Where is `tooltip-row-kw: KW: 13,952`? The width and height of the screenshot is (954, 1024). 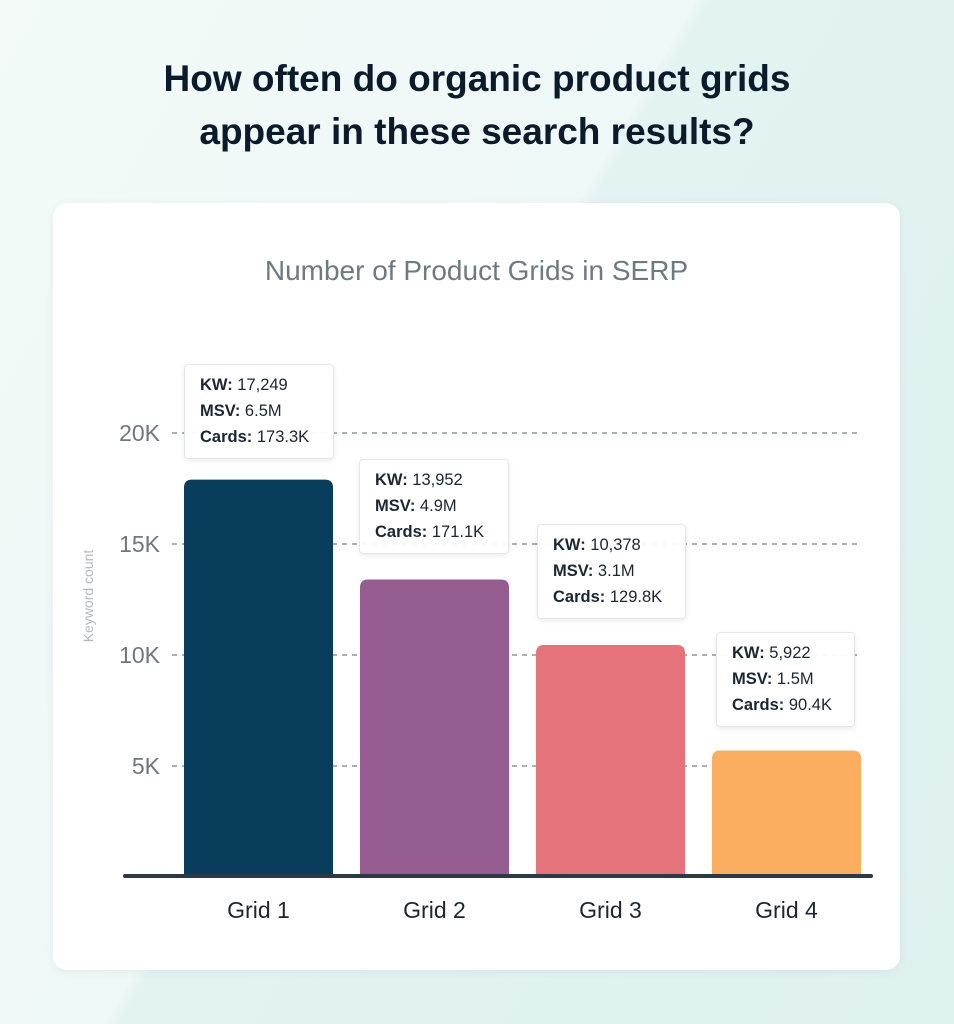 tooltip-row-kw: KW: 13,952 is located at coordinates (441, 480).